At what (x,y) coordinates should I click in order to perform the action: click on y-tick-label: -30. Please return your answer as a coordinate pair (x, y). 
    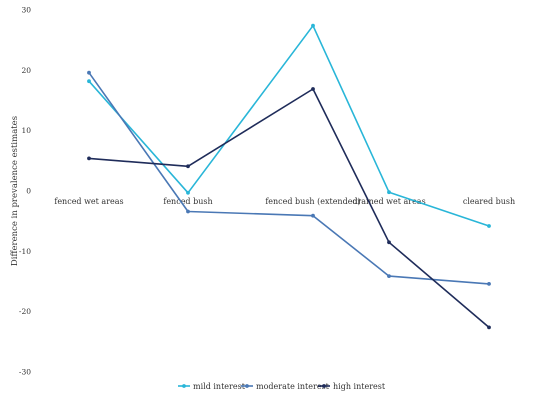
    Looking at the image, I should click on (25, 372).